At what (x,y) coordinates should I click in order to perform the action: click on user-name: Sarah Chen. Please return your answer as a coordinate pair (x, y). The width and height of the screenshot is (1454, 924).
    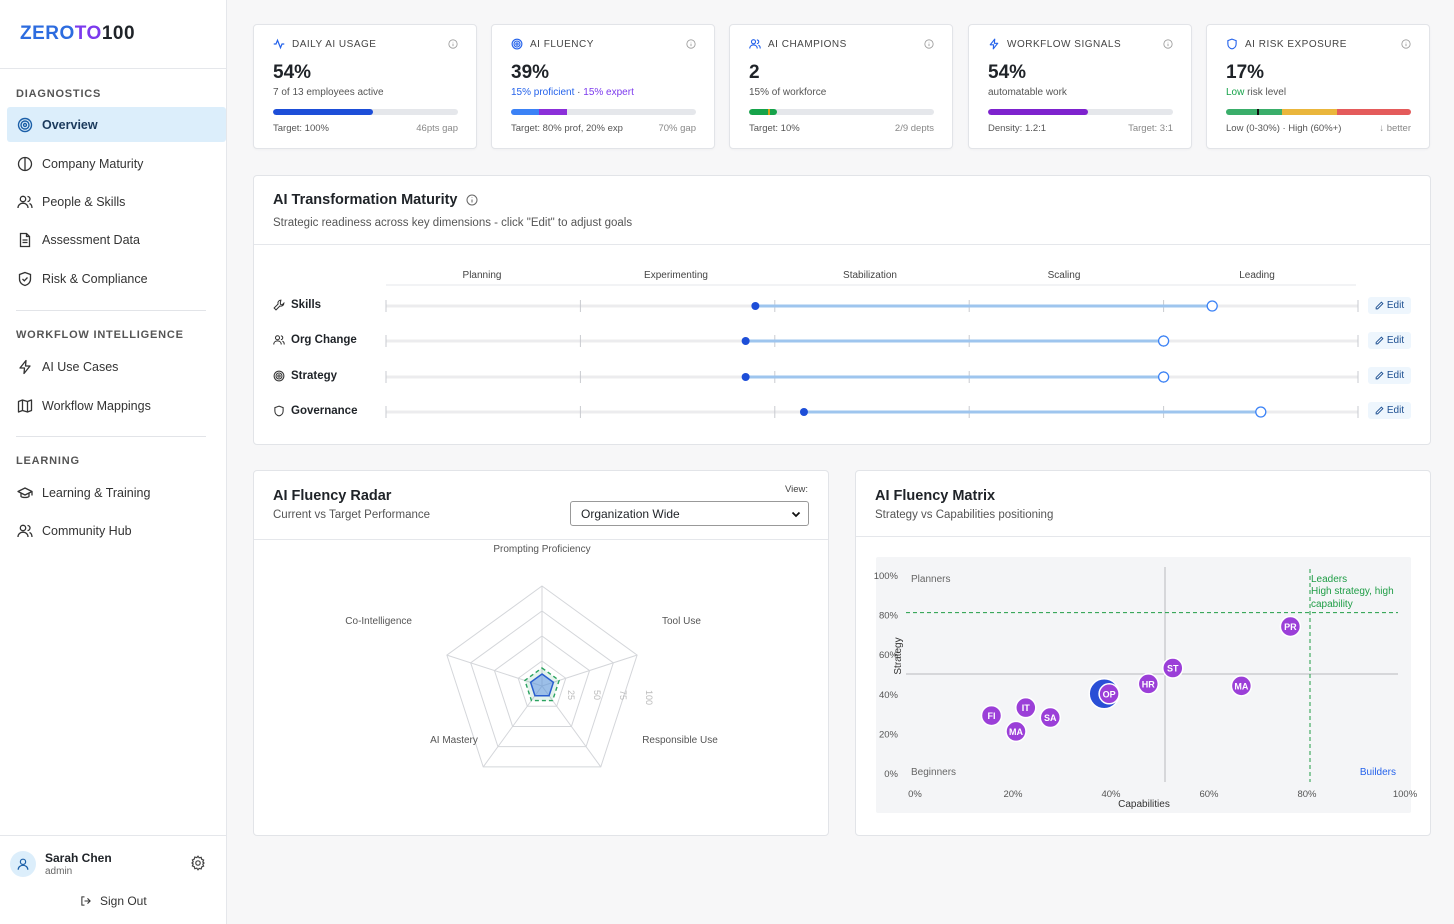
    Looking at the image, I should click on (78, 858).